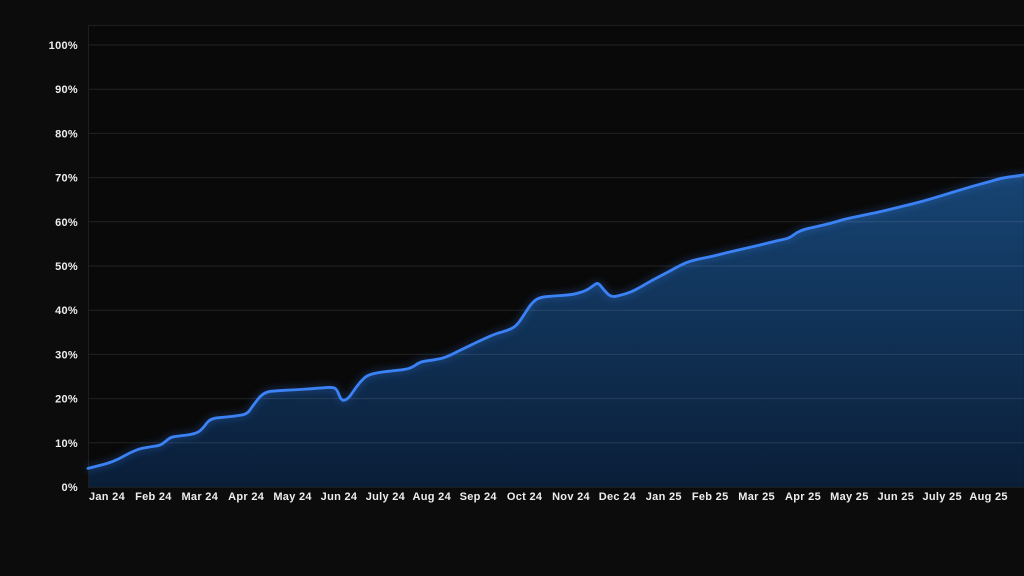 This screenshot has height=576, width=1024. What do you see at coordinates (66, 90) in the screenshot?
I see `y-tick-label-90: 90%` at bounding box center [66, 90].